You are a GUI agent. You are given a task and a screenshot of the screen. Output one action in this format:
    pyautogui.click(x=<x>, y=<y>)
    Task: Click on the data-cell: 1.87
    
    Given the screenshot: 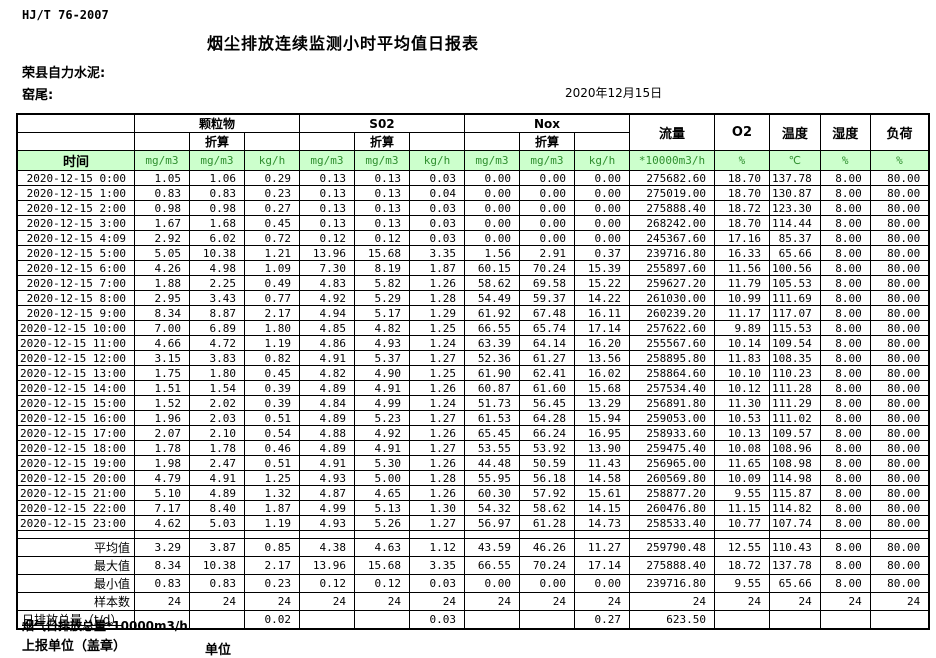 What is the action you would take?
    pyautogui.click(x=271, y=508)
    